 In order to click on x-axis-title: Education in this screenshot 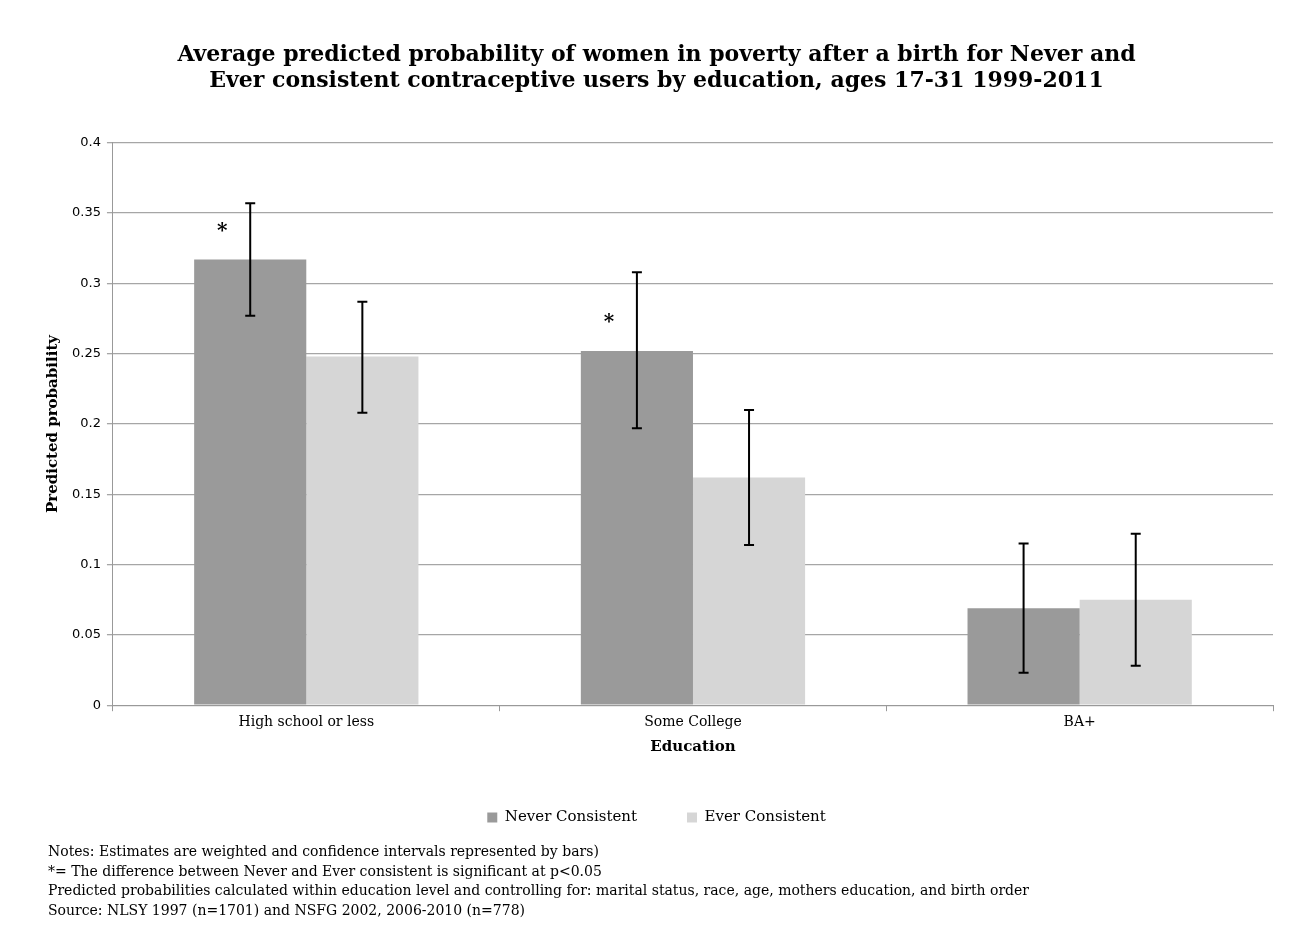, I will do `click(693, 745)`.